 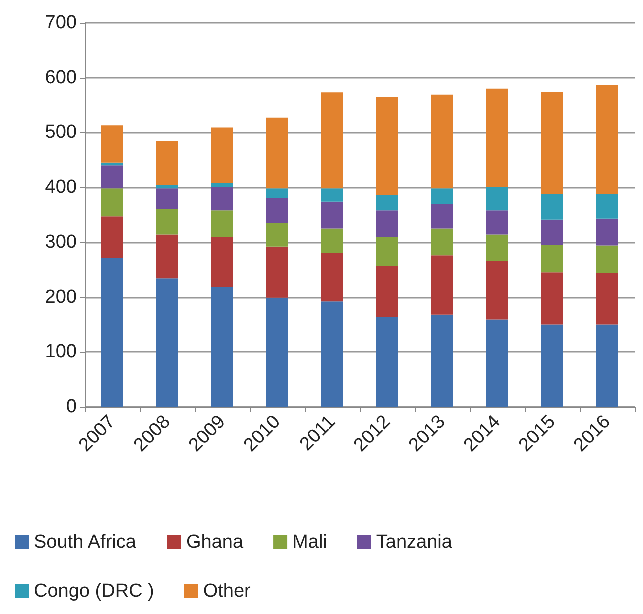 I want to click on y-tick-label: 700, so click(x=61, y=23).